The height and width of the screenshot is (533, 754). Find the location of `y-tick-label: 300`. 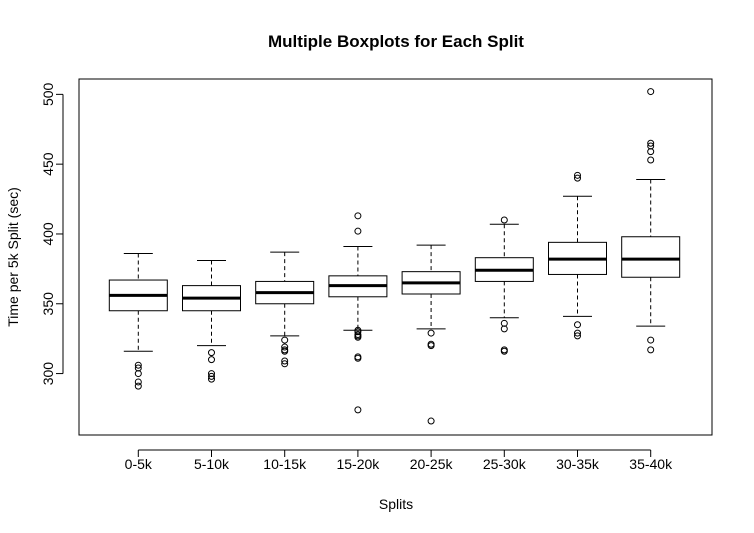

y-tick-label: 300 is located at coordinates (48, 374).